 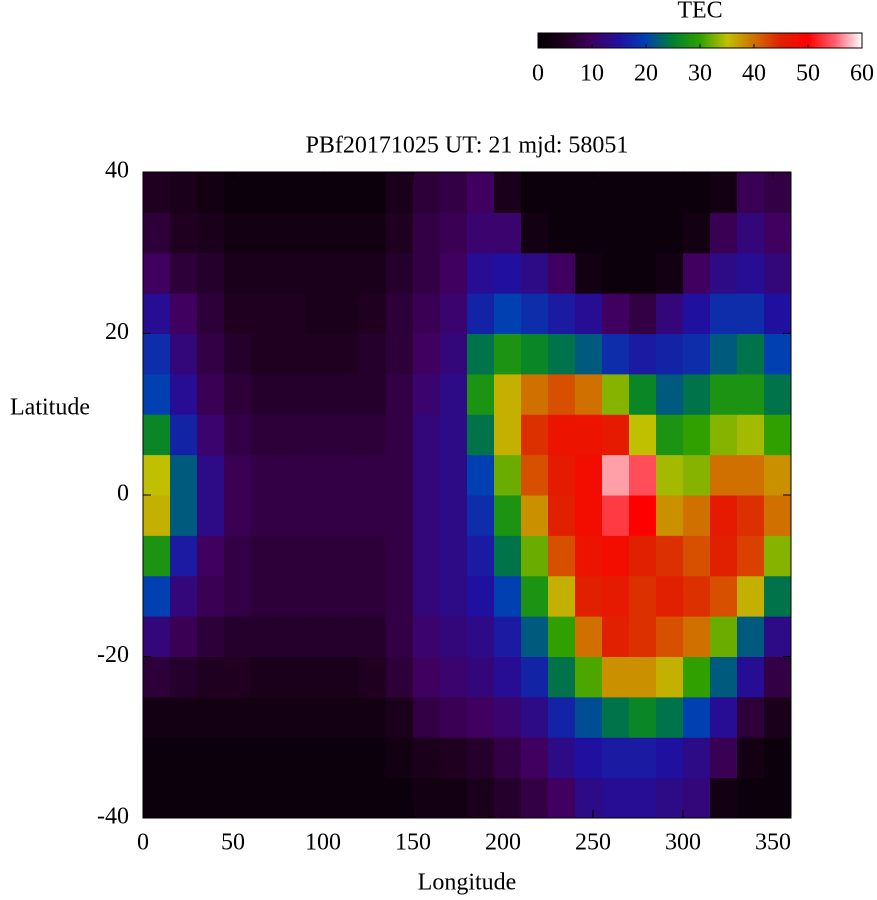 I want to click on y-tick-label: -20, so click(x=113, y=655).